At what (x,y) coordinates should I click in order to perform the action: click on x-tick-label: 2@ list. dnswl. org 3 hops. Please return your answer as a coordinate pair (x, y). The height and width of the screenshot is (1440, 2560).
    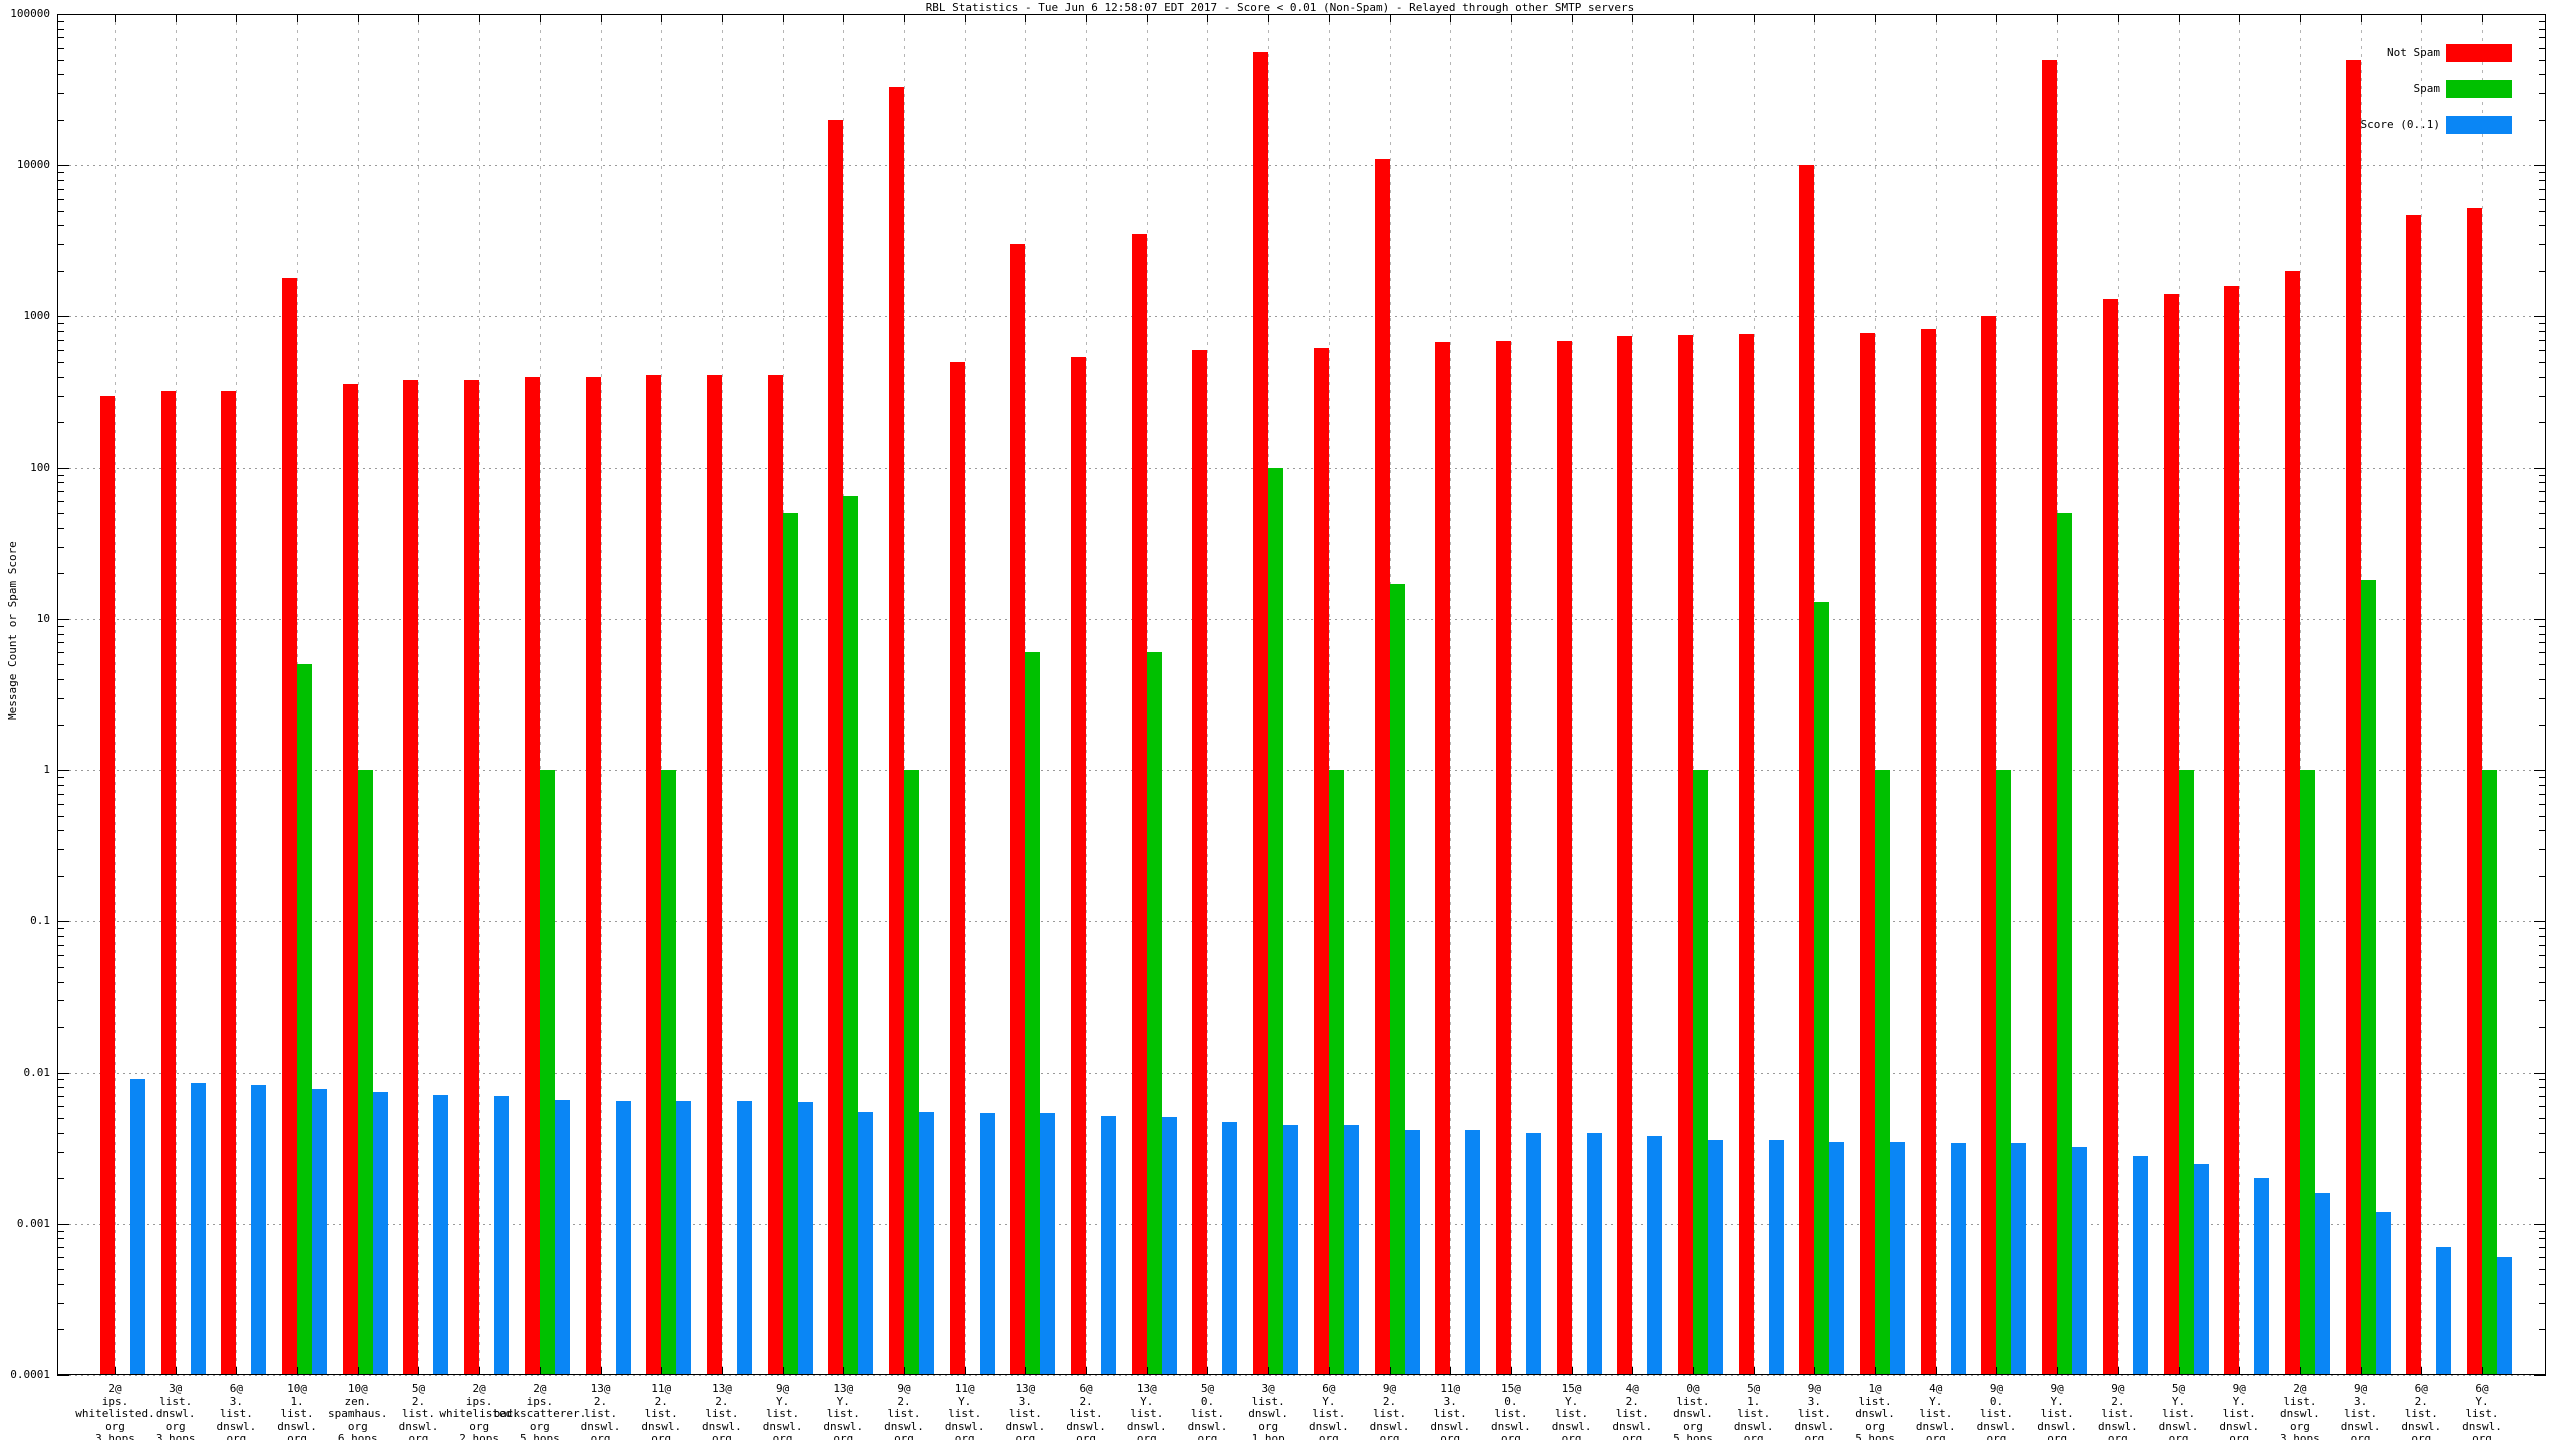
    Looking at the image, I should click on (2300, 1411).